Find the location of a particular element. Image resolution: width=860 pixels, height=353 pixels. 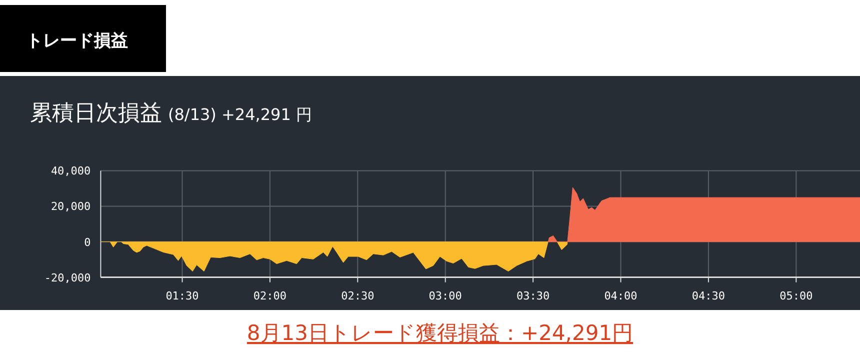

x-tick-label: 05:00 is located at coordinates (796, 295).